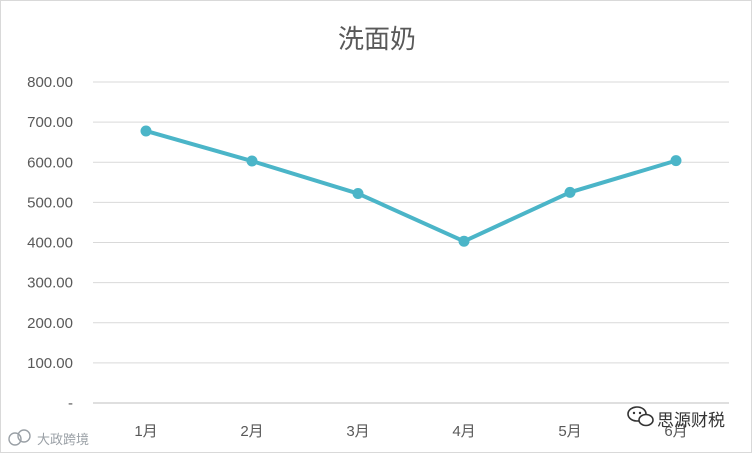 This screenshot has height=454, width=752. What do you see at coordinates (357, 431) in the screenshot?
I see `x-tick-label: 3月` at bounding box center [357, 431].